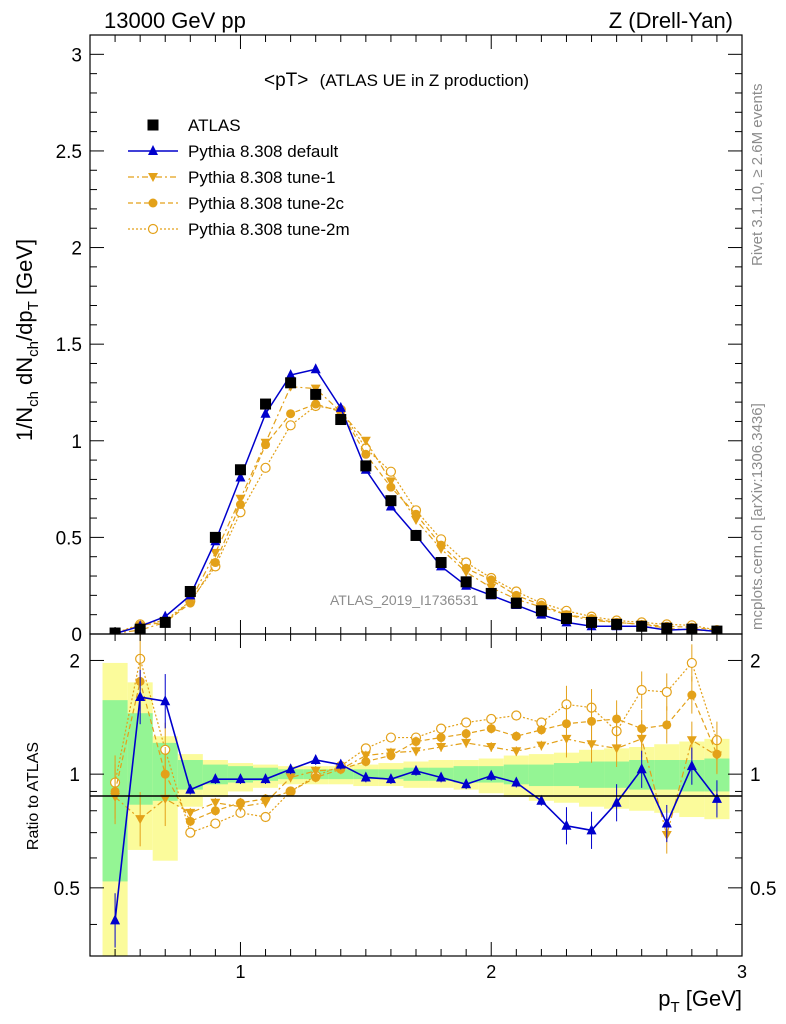 Image resolution: width=786 pixels, height=1024 pixels. I want to click on legend-label-1: Pythia 8.308 default, so click(263, 151).